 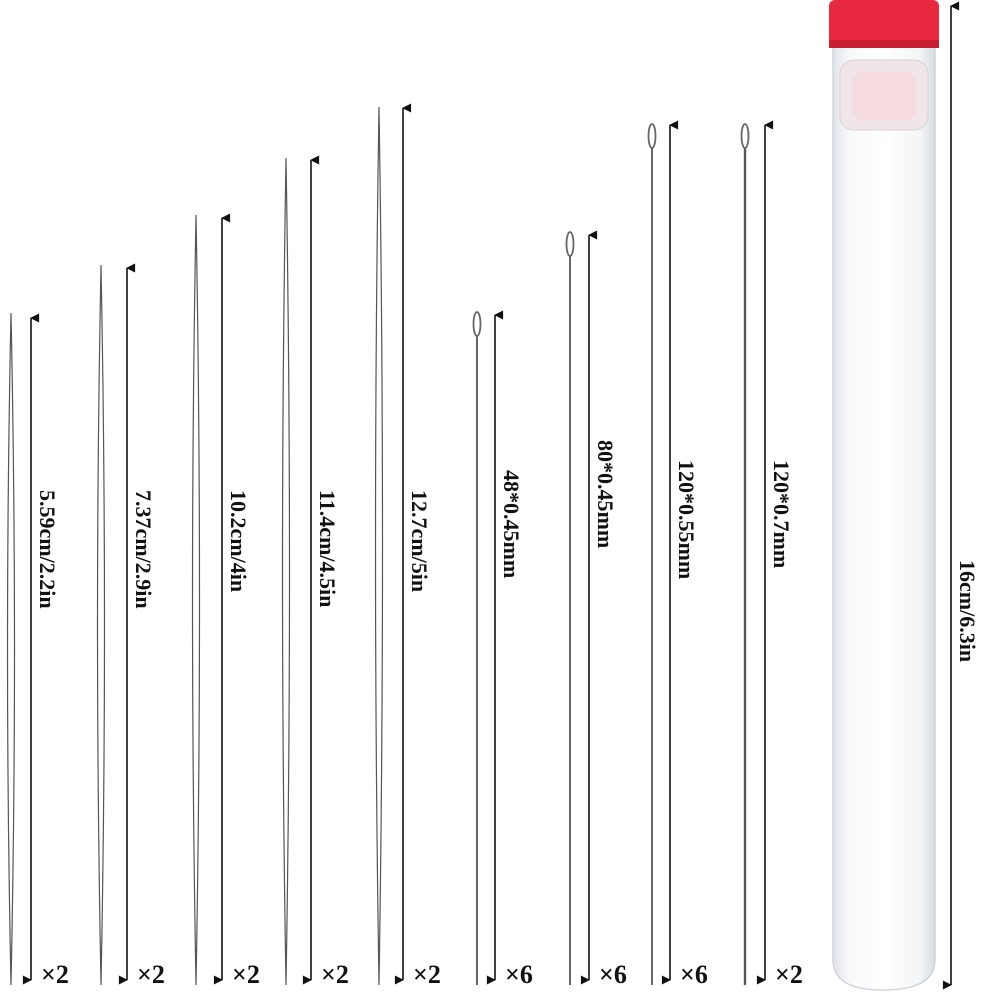 What do you see at coordinates (143, 549) in the screenshot?
I see `size-label: 7.37cm/2.9in` at bounding box center [143, 549].